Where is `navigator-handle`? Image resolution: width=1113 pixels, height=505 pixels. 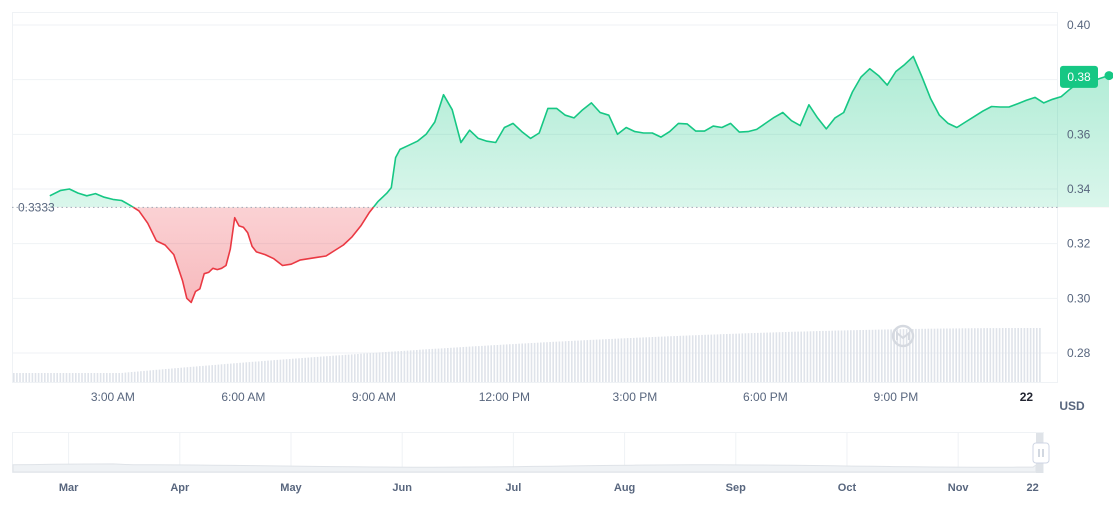
navigator-handle is located at coordinates (1041, 453).